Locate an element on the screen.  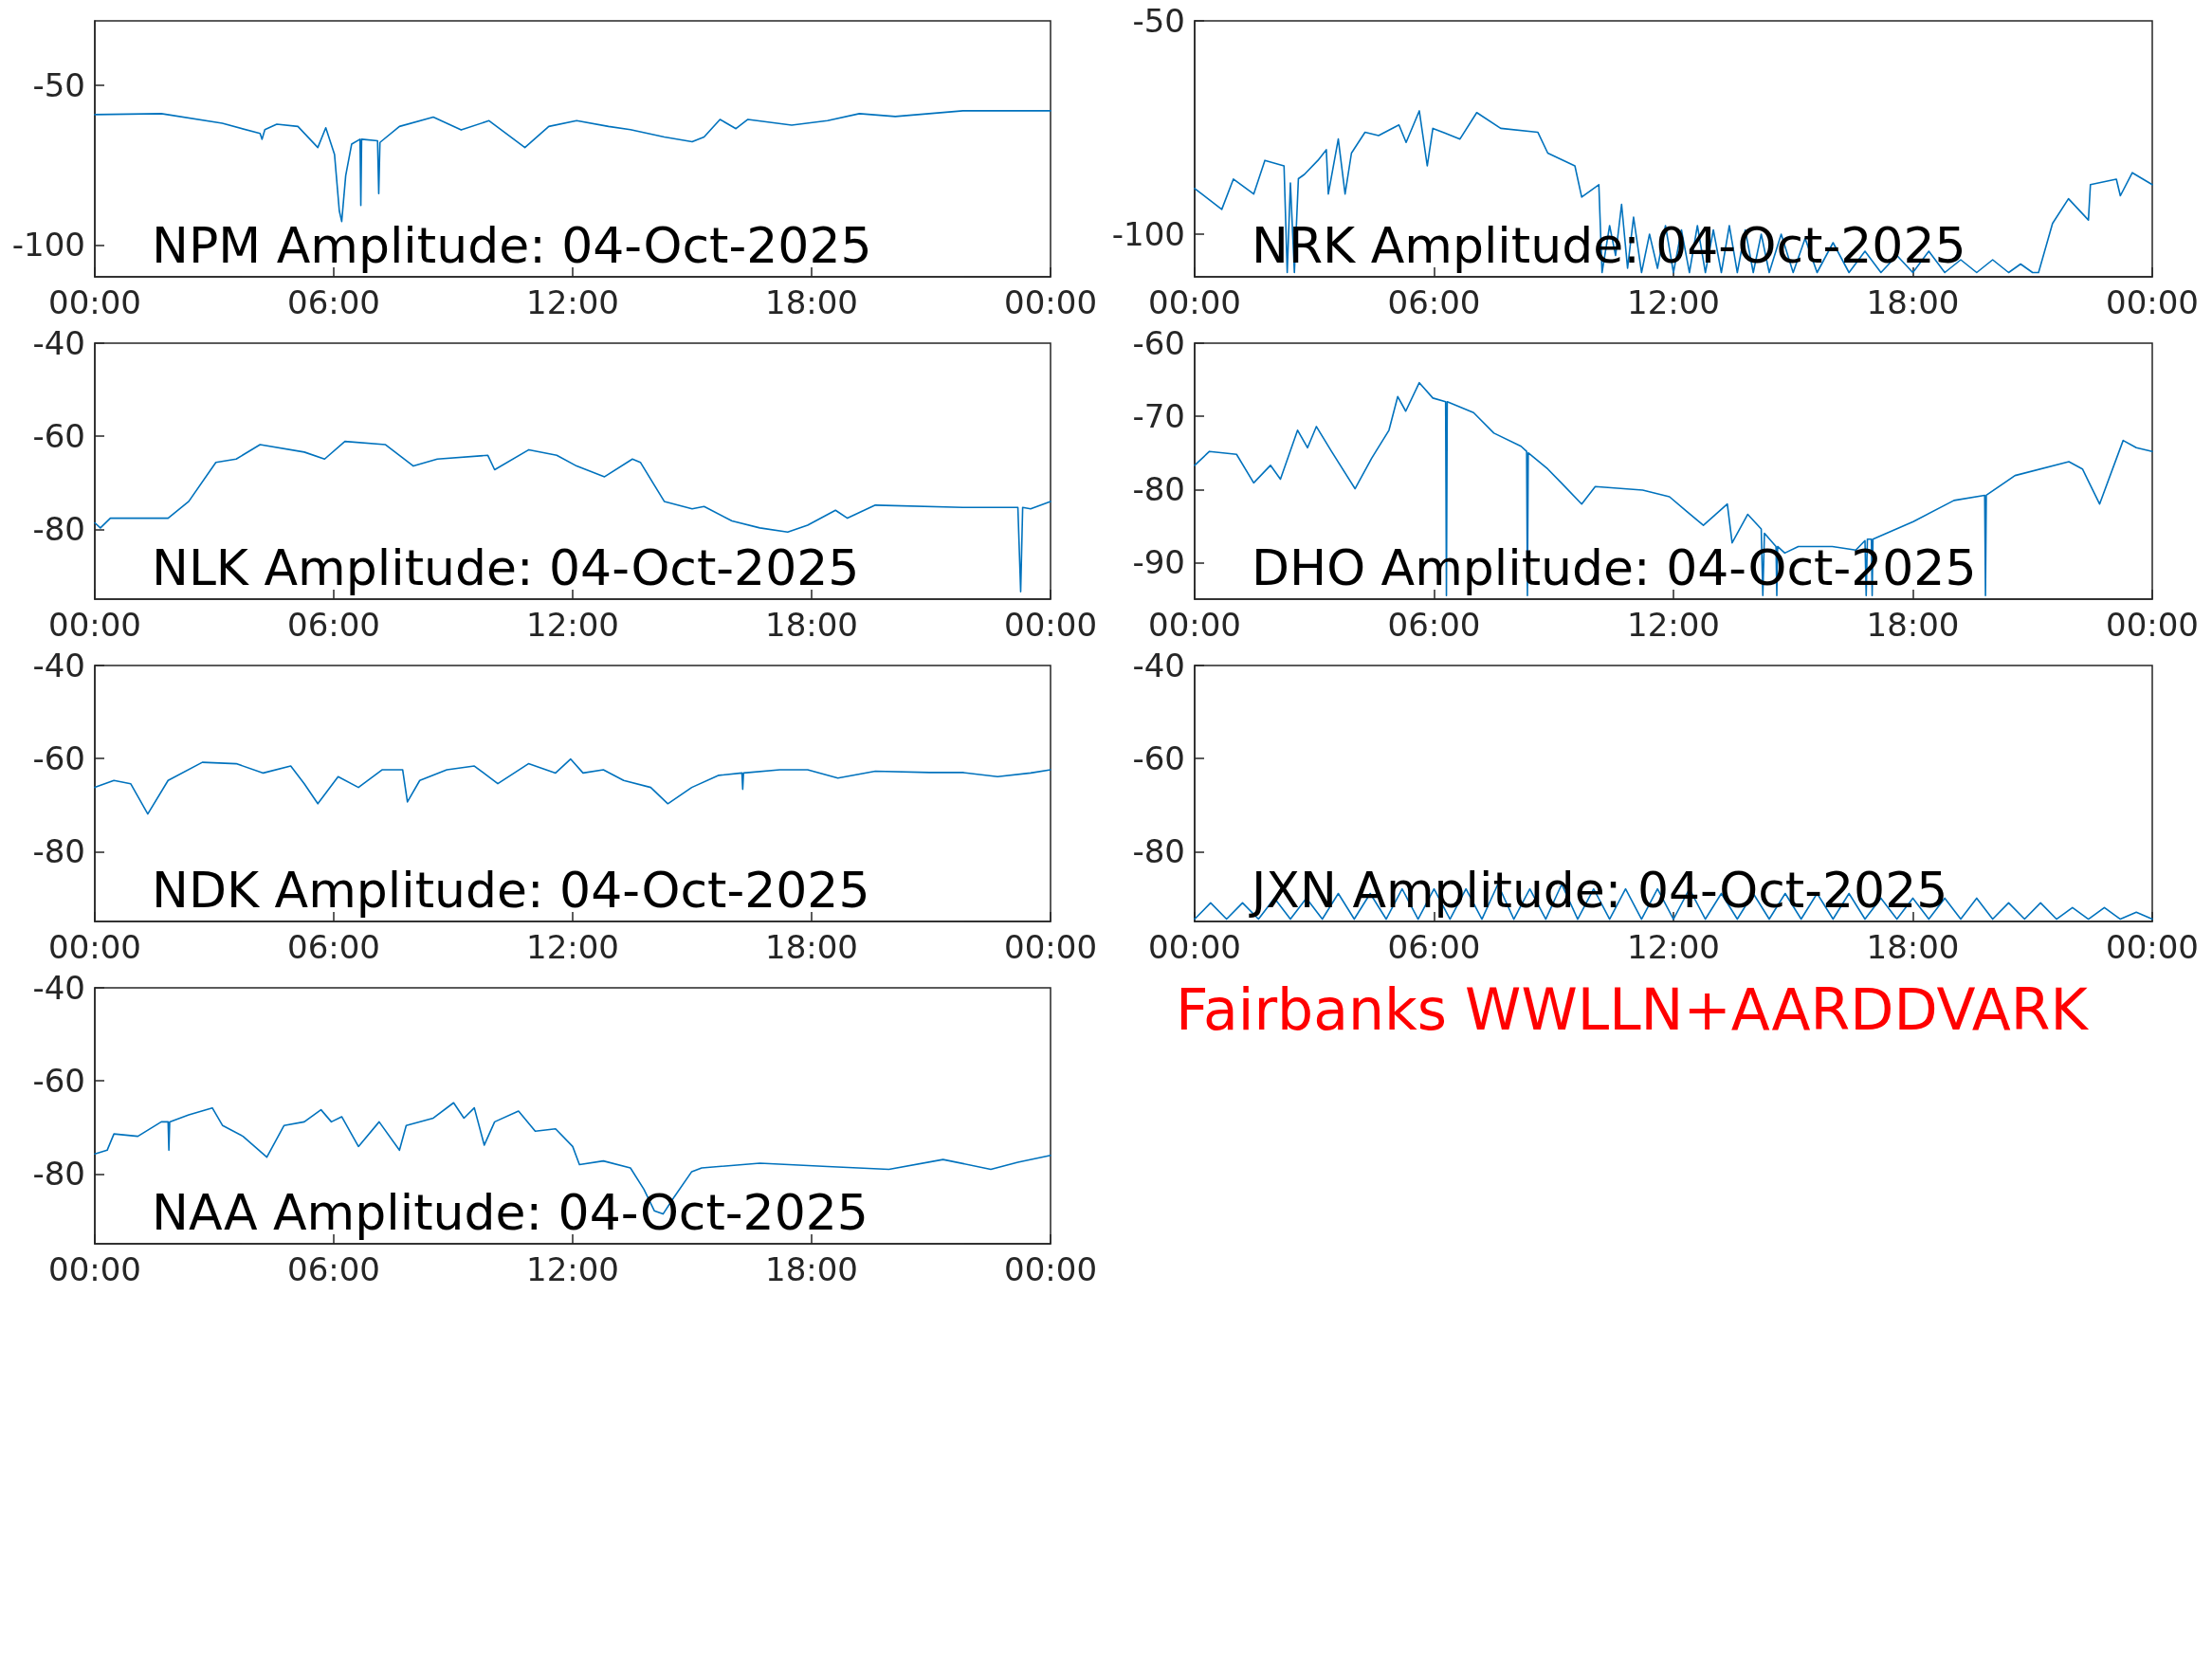
y-tick-label: -70 is located at coordinates (1158, 416).